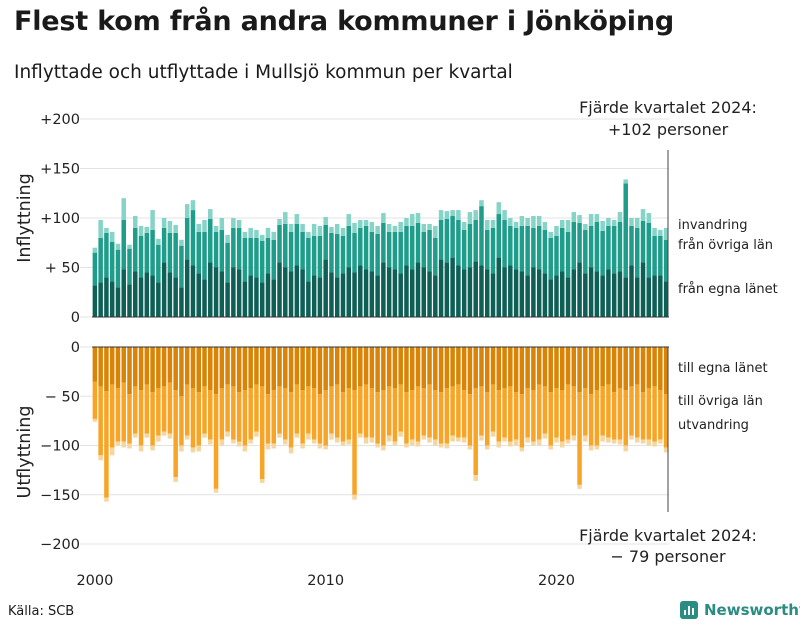 The width and height of the screenshot is (800, 625). I want to click on brand-logo: Newsworthy, so click(740, 610).